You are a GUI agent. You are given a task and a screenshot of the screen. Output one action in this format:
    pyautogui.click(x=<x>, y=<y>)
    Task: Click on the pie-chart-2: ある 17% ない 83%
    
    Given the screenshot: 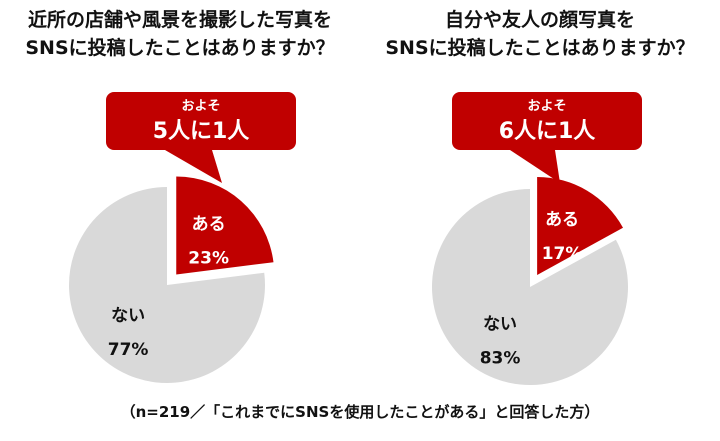 What is the action you would take?
    pyautogui.click(x=529, y=280)
    